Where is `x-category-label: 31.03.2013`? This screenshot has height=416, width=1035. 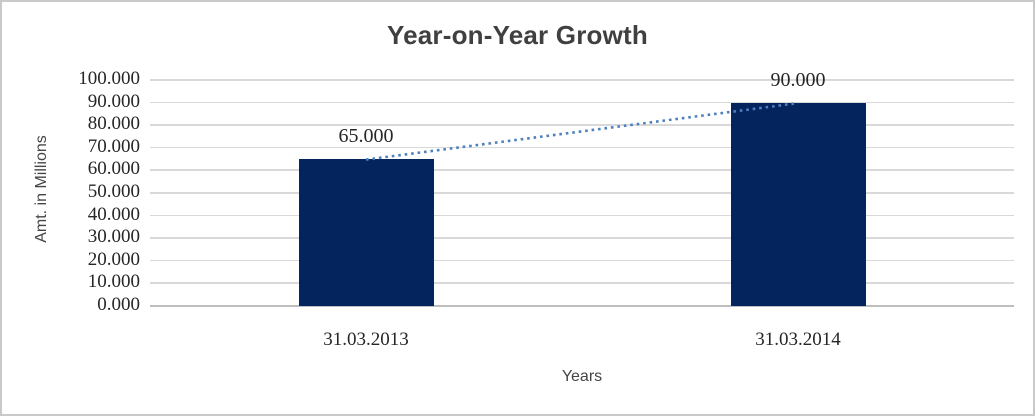
x-category-label: 31.03.2013 is located at coordinates (366, 339).